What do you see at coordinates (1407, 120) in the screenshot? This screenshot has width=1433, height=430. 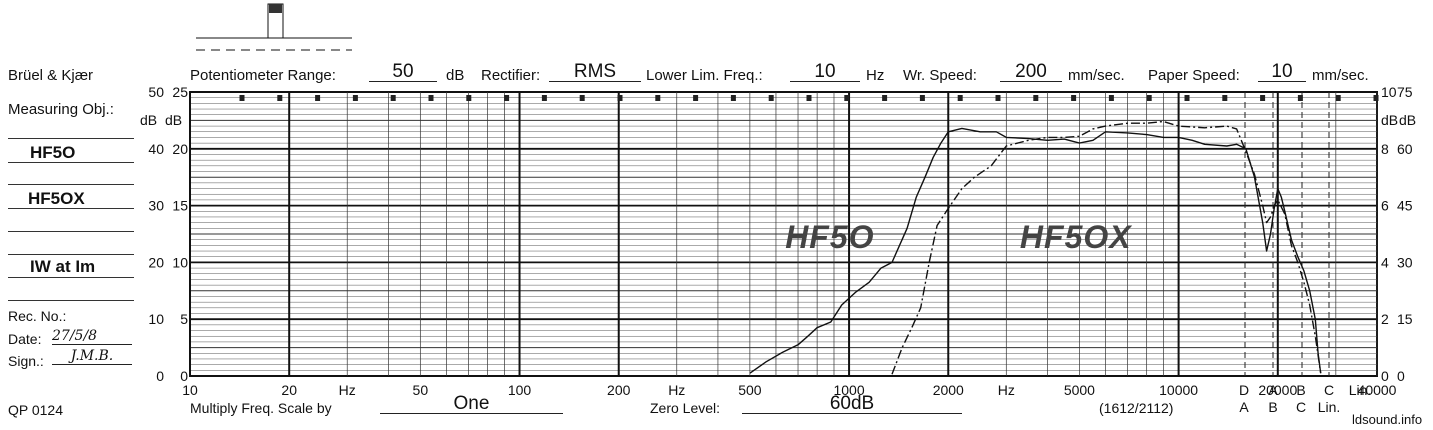 I see `right-axis-unit-b: dB` at bounding box center [1407, 120].